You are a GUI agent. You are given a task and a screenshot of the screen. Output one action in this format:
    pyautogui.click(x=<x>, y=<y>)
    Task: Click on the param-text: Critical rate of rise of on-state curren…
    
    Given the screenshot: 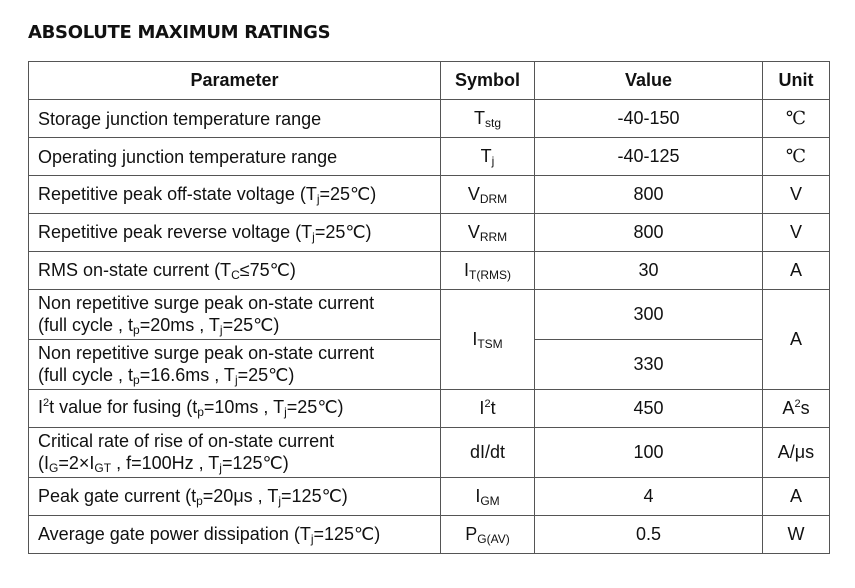 What is the action you would take?
    pyautogui.click(x=186, y=440)
    